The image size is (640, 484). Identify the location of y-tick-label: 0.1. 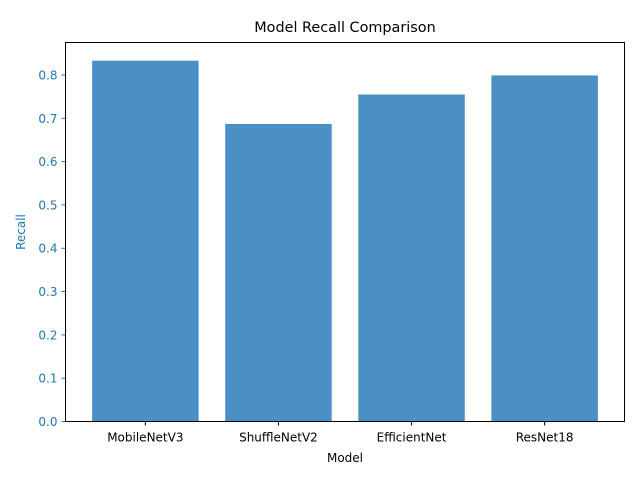
(47, 379).